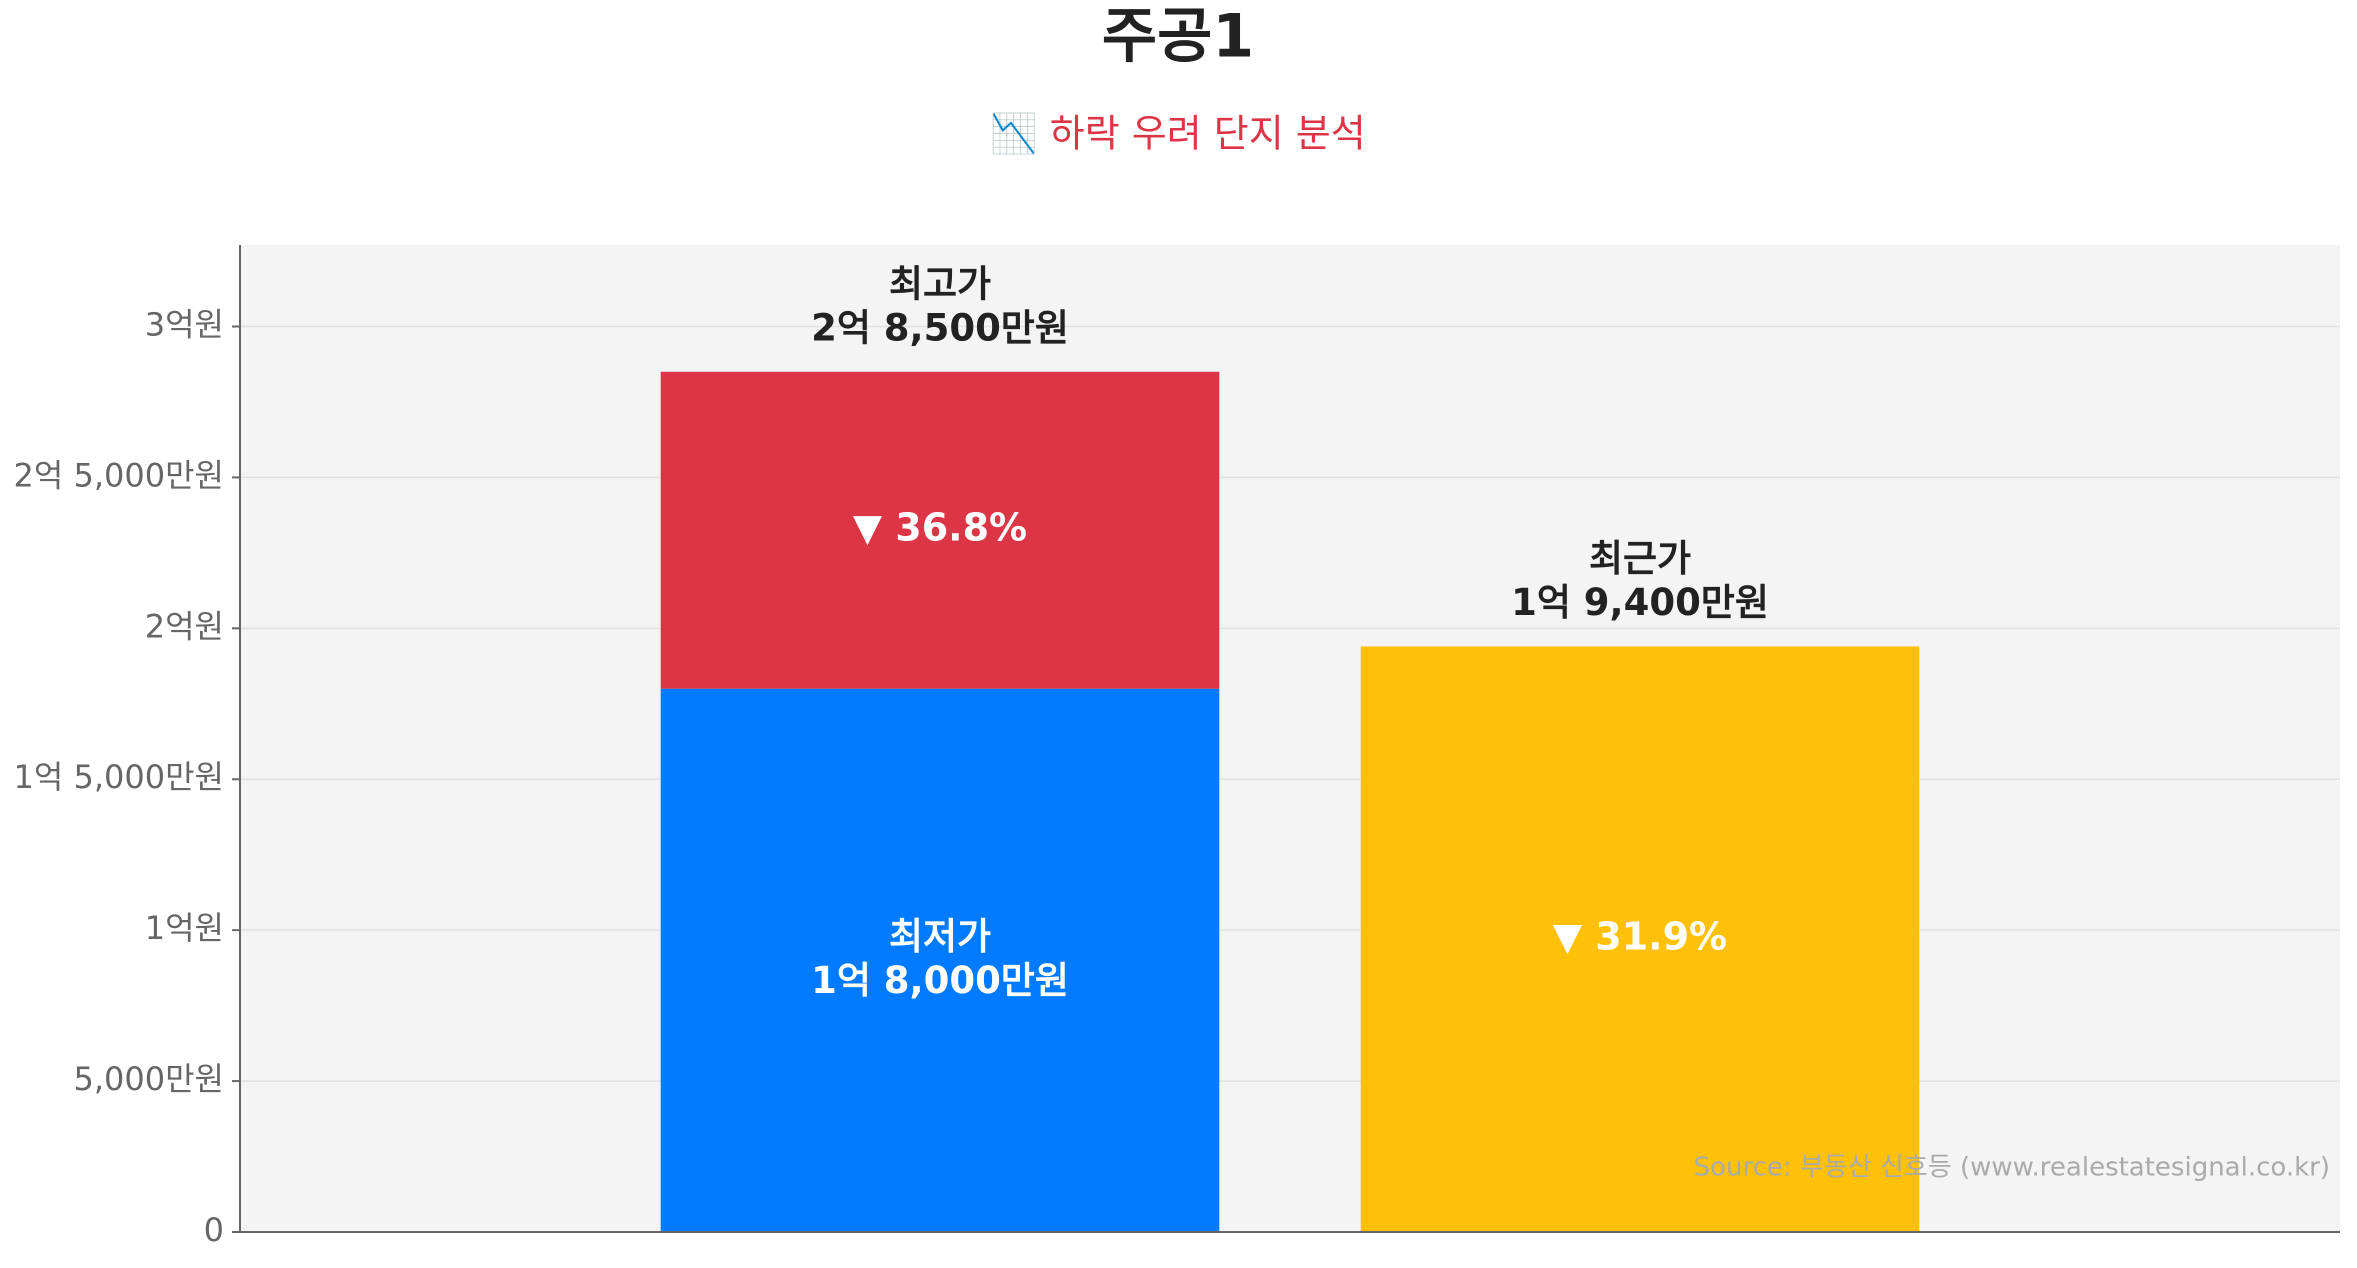 This screenshot has width=2357, height=1268. What do you see at coordinates (1177, 134) in the screenshot?
I see `chart-subtitle: 📉 하락 우려 단지 분석` at bounding box center [1177, 134].